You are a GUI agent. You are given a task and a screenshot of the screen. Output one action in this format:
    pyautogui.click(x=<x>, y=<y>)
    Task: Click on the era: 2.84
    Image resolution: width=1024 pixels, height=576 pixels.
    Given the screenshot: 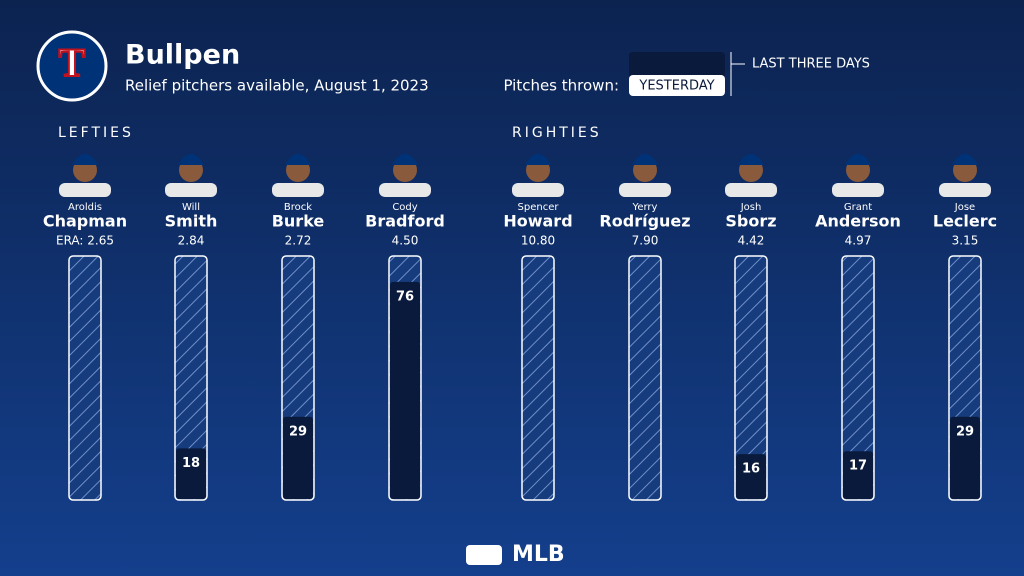 What is the action you would take?
    pyautogui.click(x=191, y=241)
    